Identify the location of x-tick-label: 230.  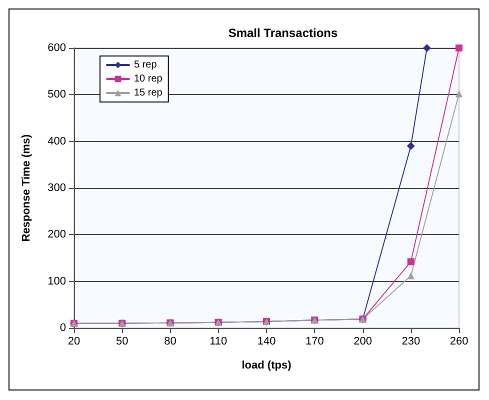
(411, 342).